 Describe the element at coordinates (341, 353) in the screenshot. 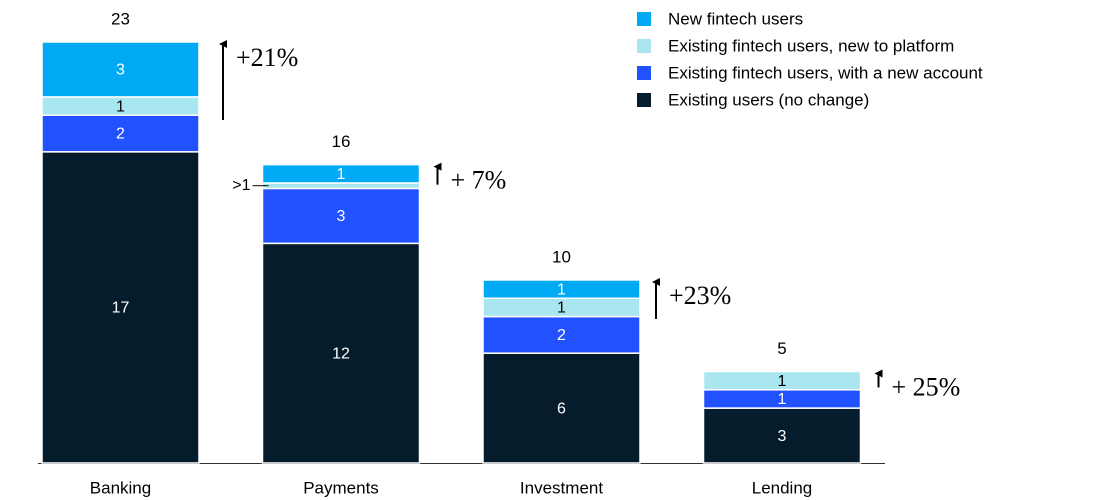

I see `segment-label: 12` at that location.